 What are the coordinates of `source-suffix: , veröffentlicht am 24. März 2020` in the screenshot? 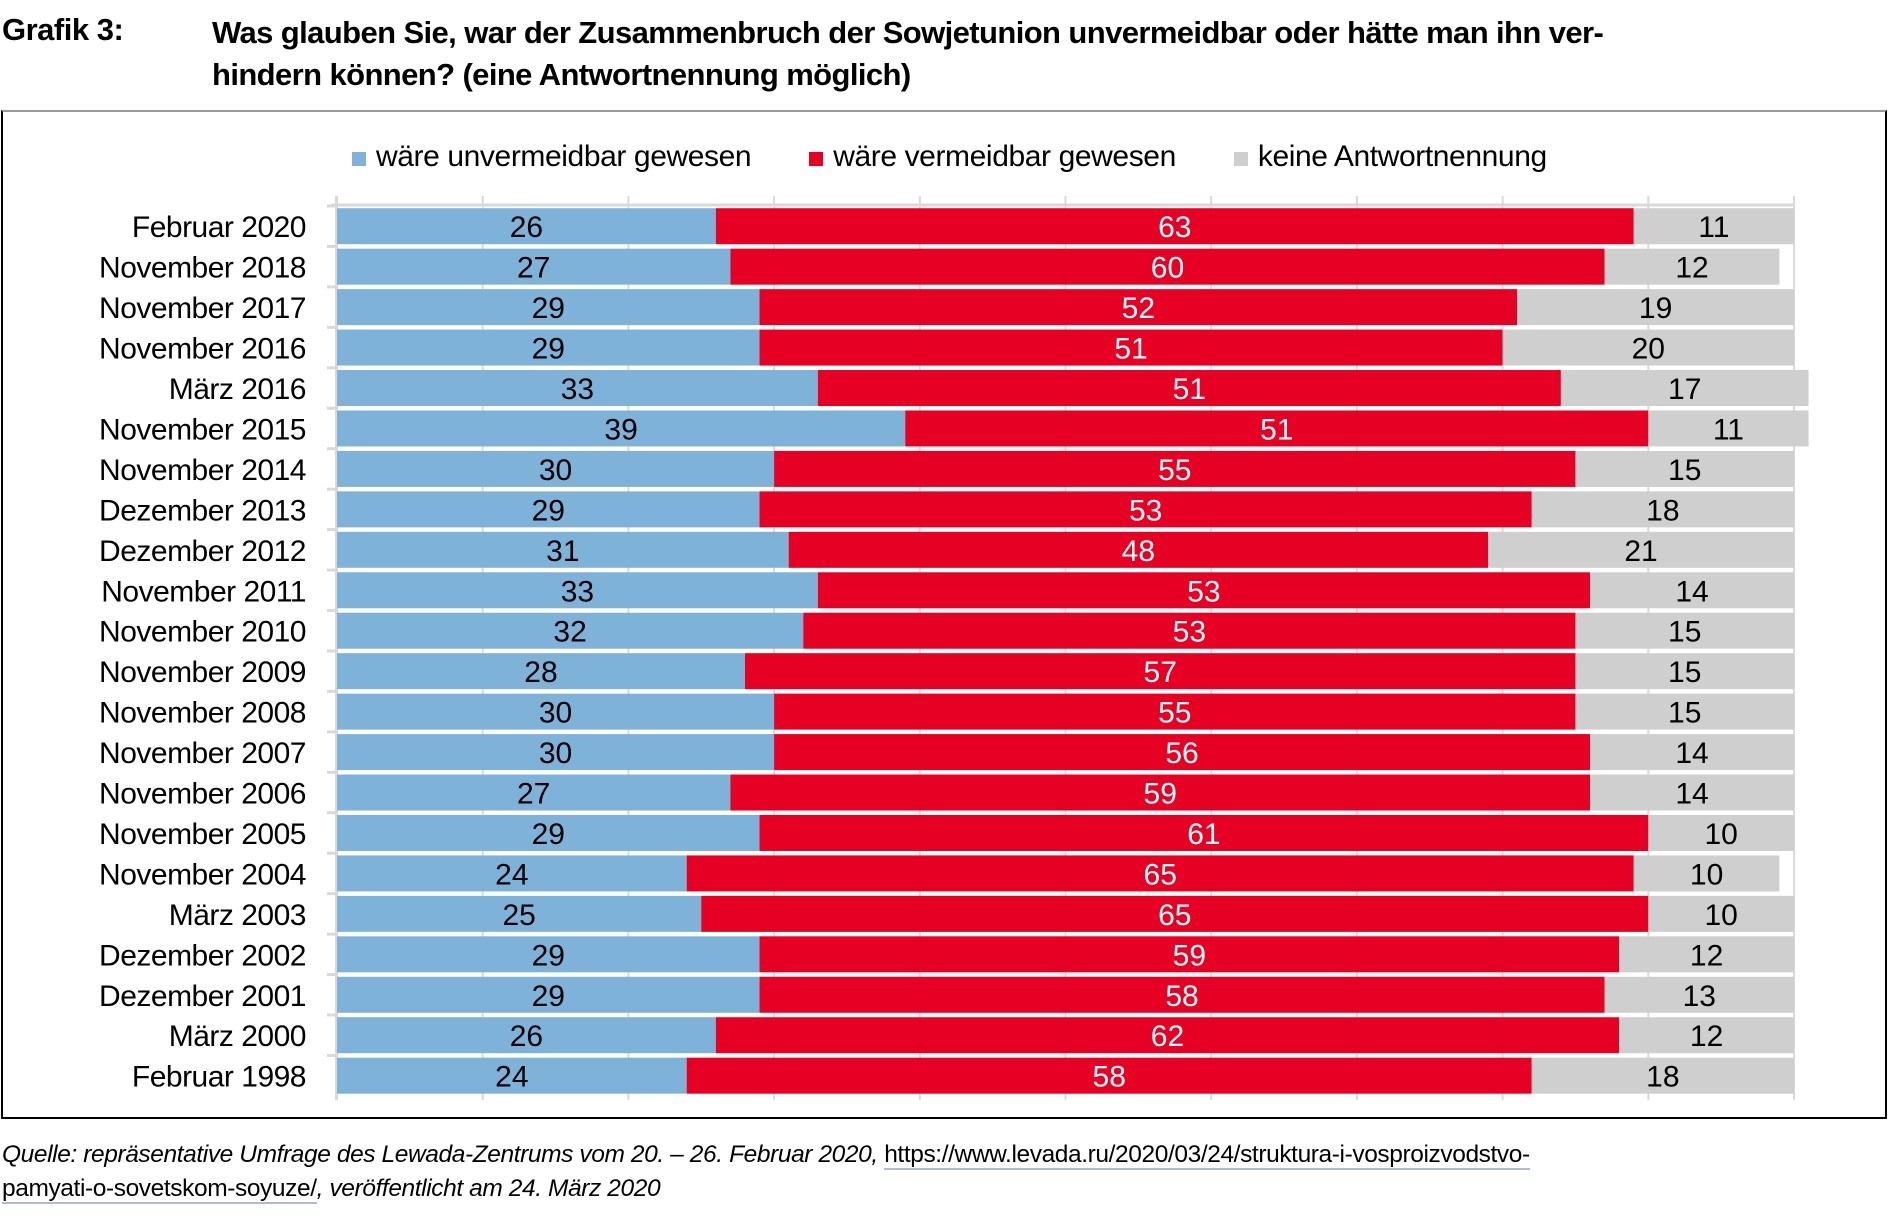 It's located at (488, 1188).